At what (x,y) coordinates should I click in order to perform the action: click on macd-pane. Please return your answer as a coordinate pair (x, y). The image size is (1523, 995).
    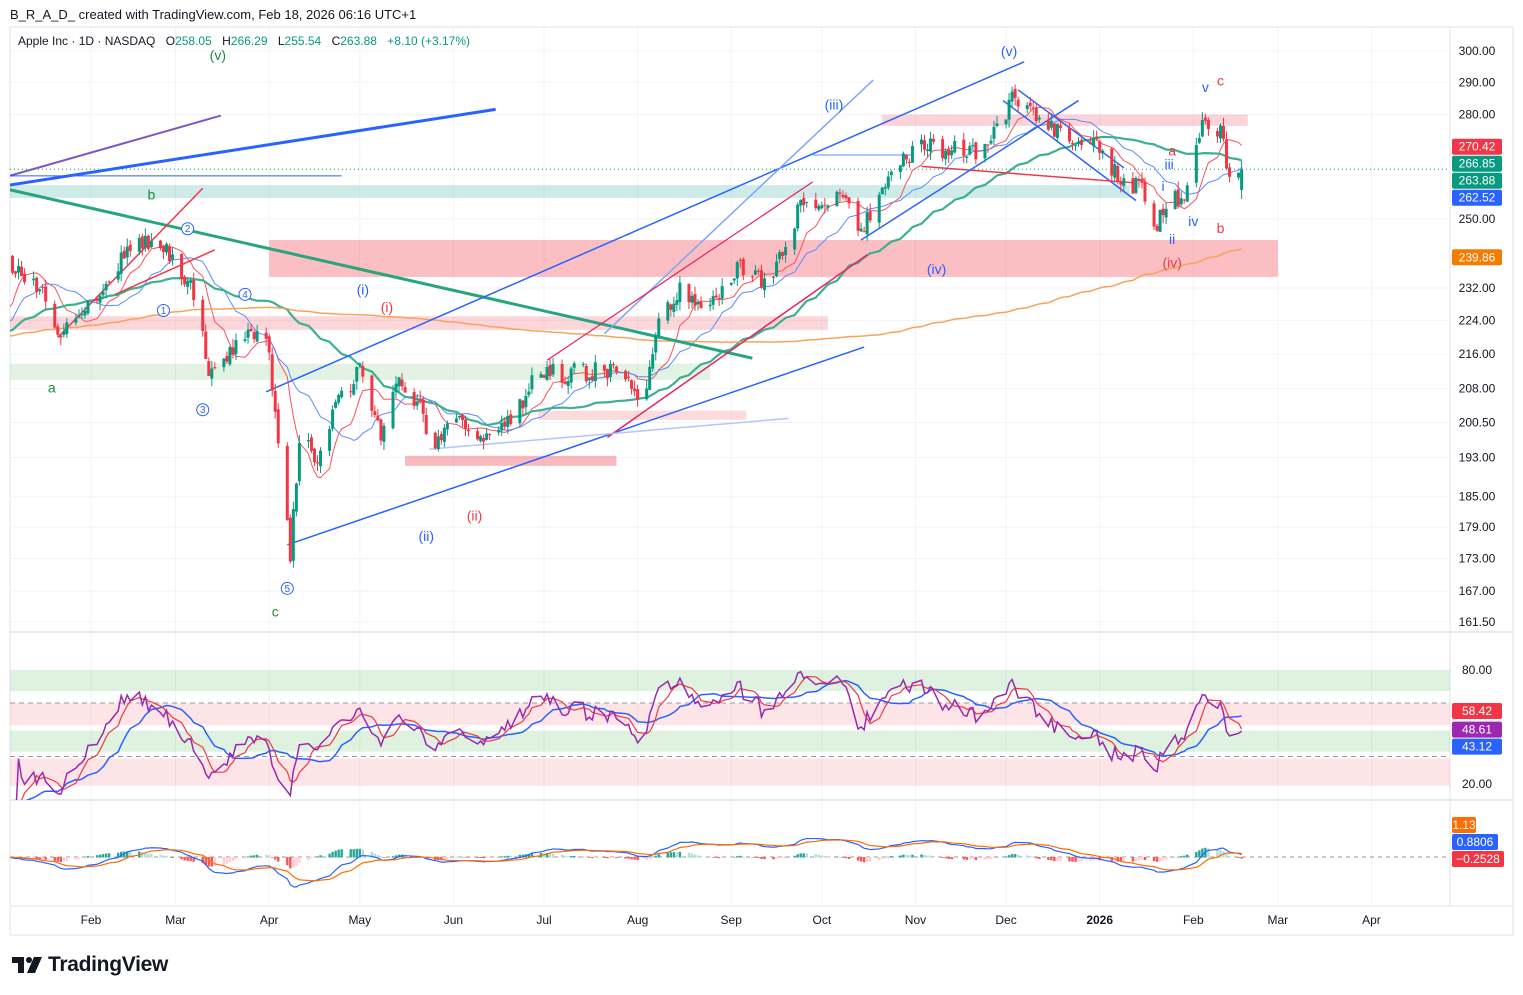
    Looking at the image, I should click on (725, 862).